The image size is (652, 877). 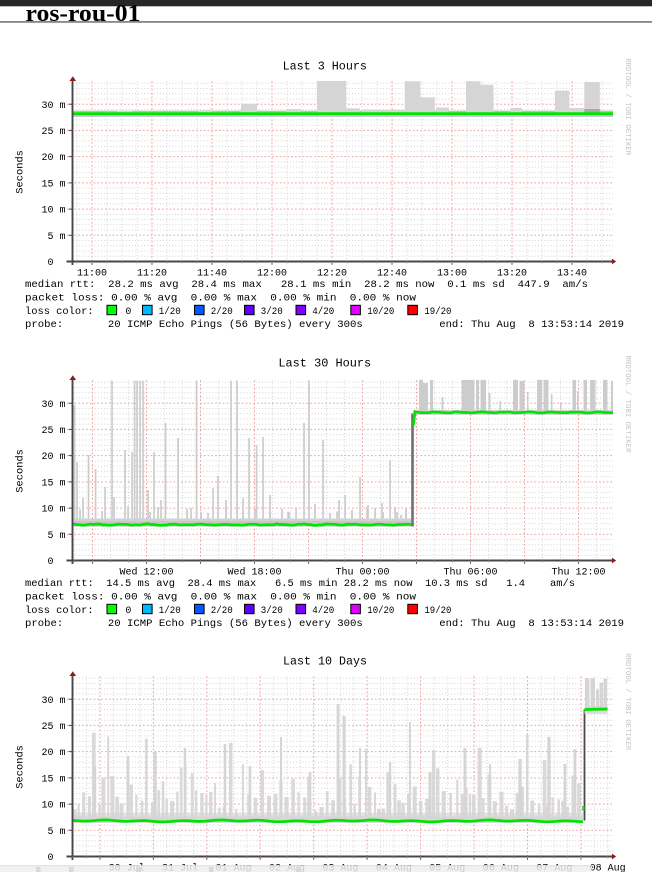 I want to click on svg-text: 12:40, so click(x=392, y=273).